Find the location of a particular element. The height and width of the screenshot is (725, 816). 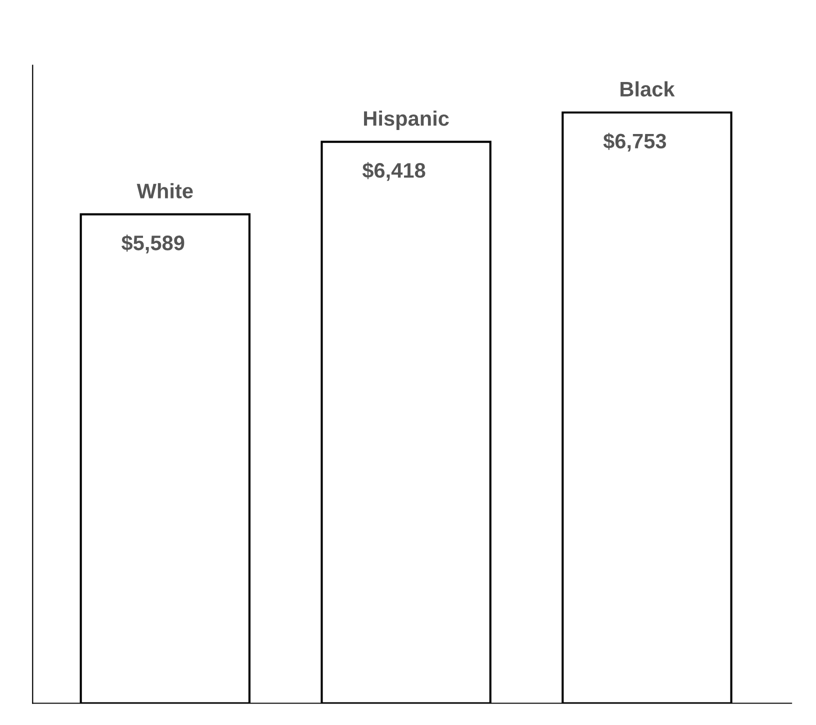

data-label: $5,589 is located at coordinates (153, 244).